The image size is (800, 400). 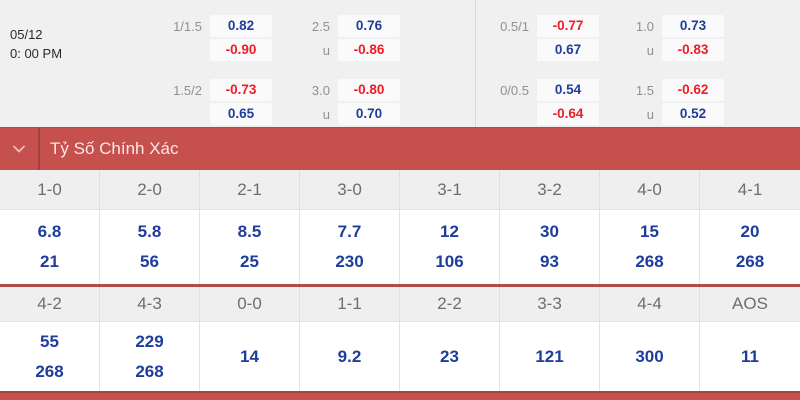 I want to click on bottom-accent-bar, so click(x=400, y=395).